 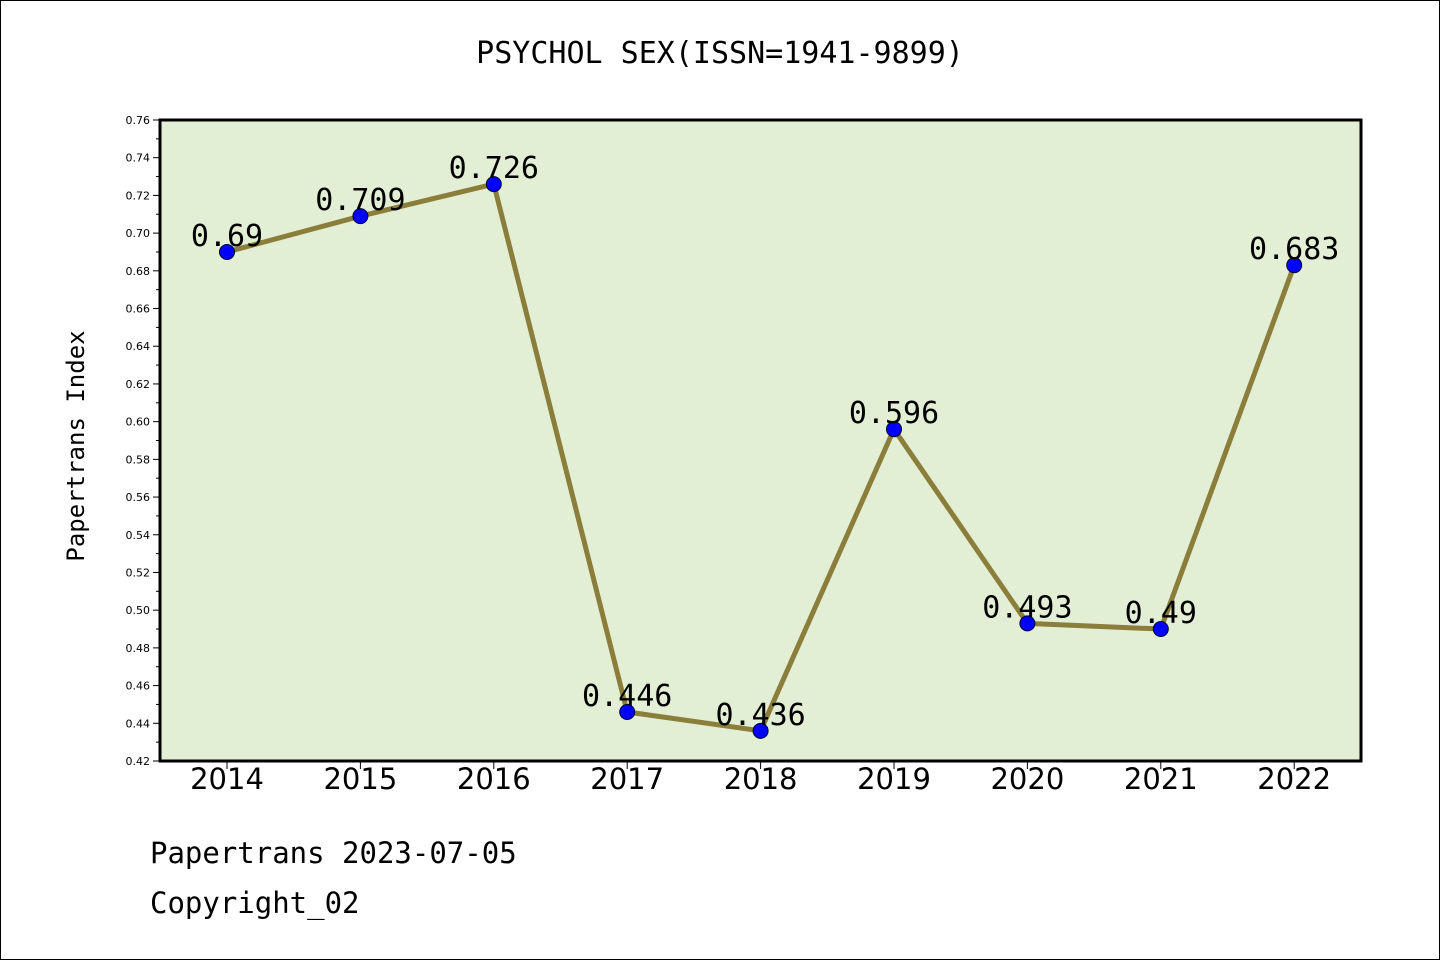 What do you see at coordinates (138, 648) in the screenshot?
I see `y-tick-label: 0.48` at bounding box center [138, 648].